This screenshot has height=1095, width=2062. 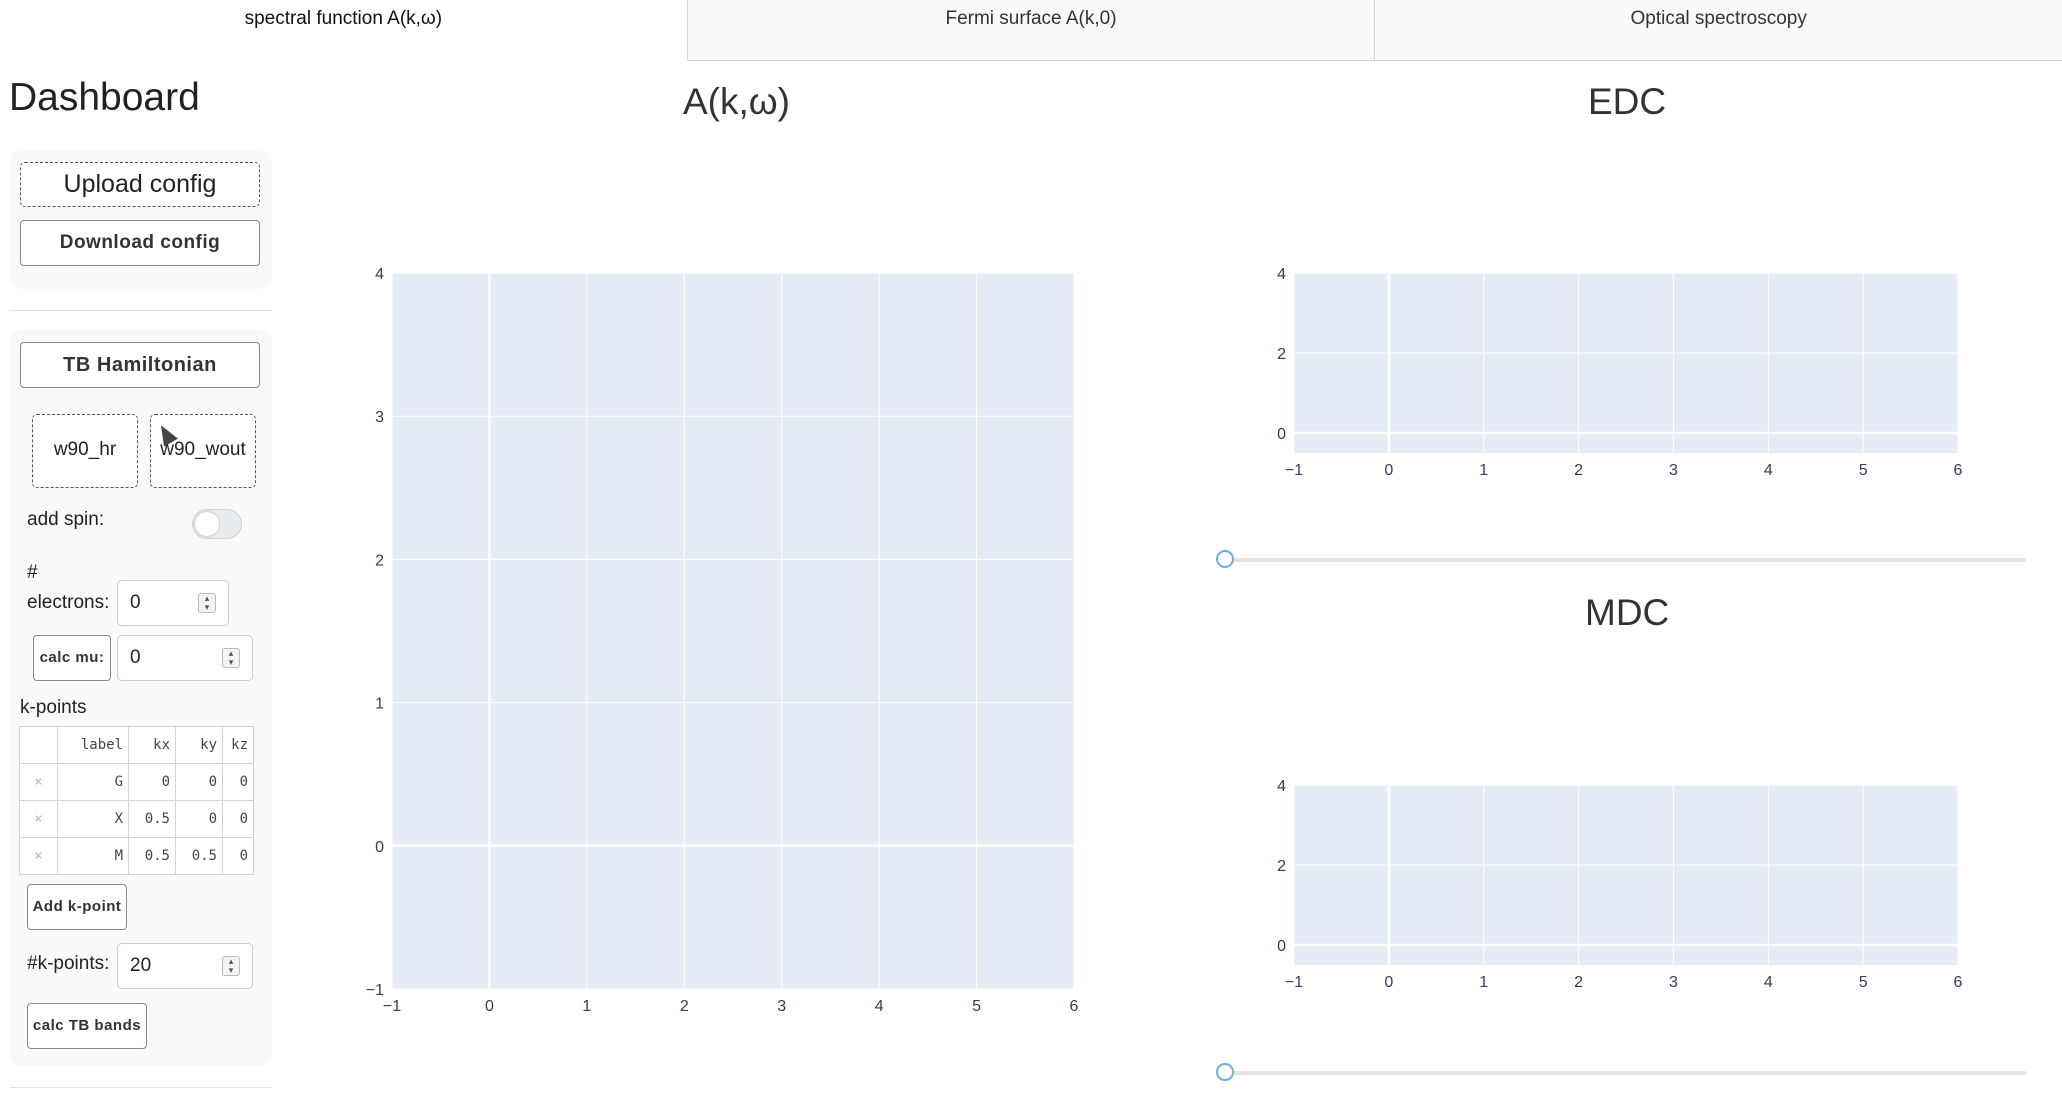 What do you see at coordinates (140, 243) in the screenshot?
I see `download-config-button: Download config` at bounding box center [140, 243].